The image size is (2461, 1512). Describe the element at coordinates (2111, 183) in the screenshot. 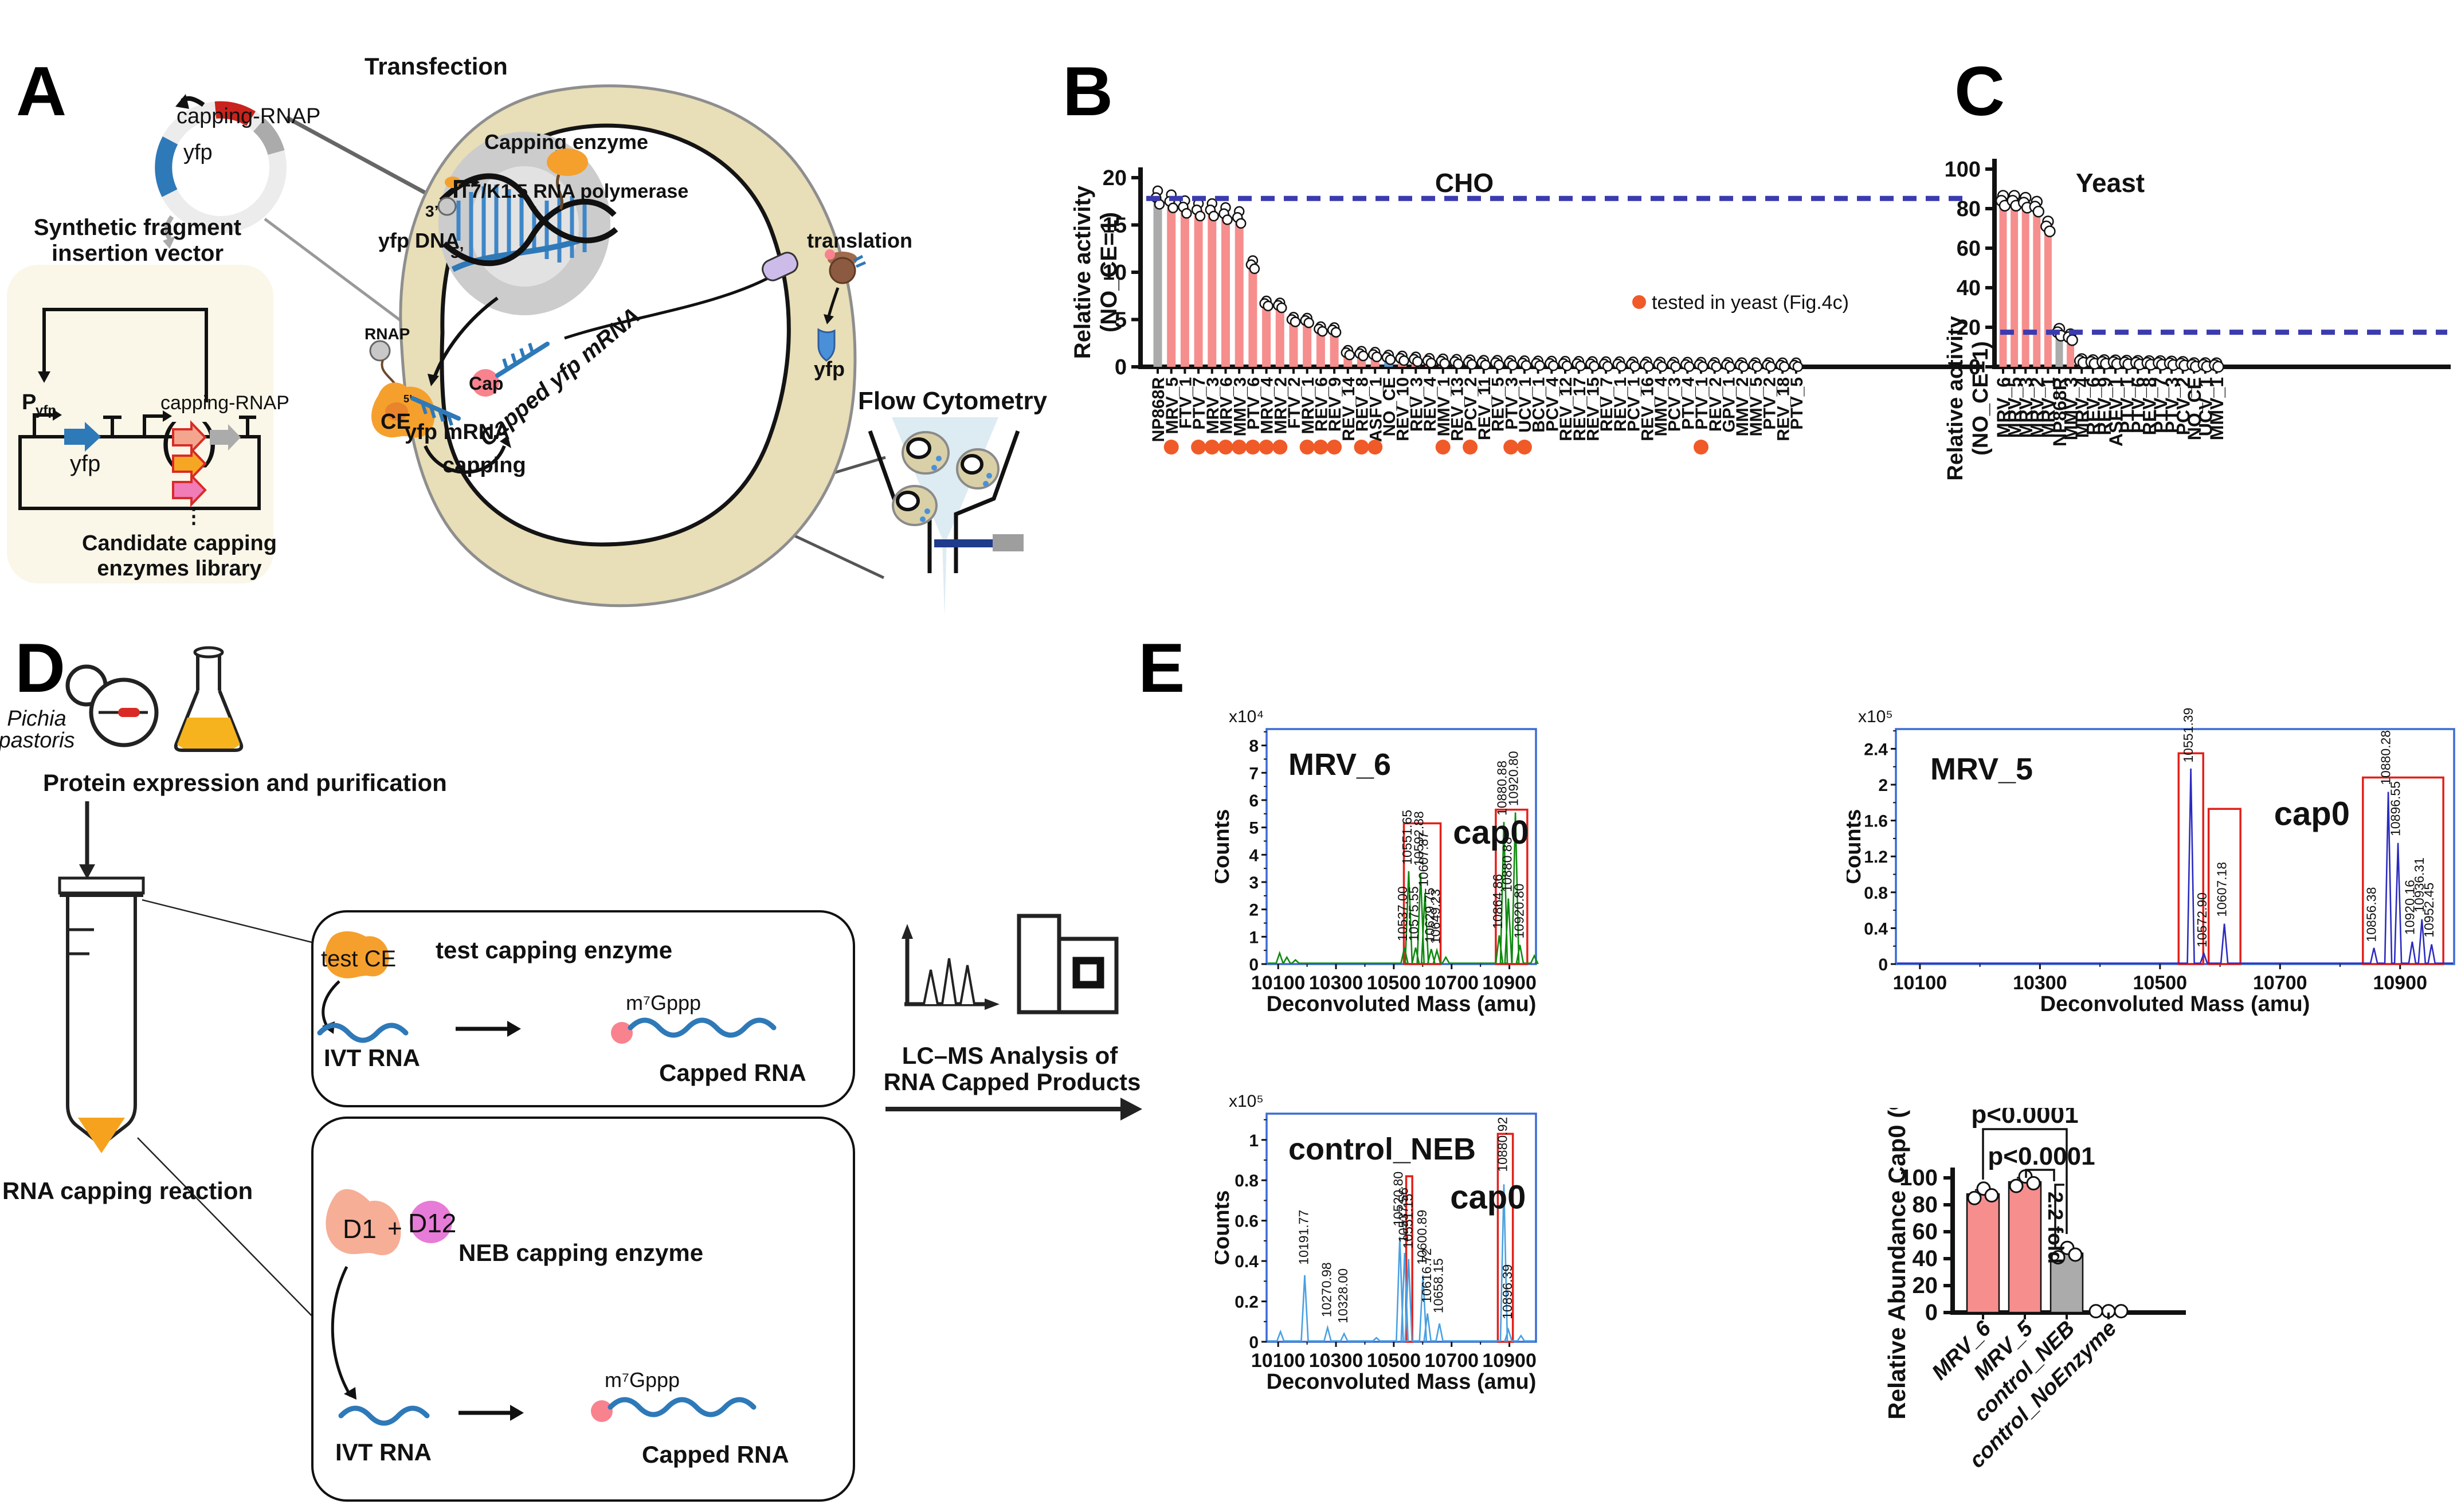

I see `chart-title: Yeast` at that location.